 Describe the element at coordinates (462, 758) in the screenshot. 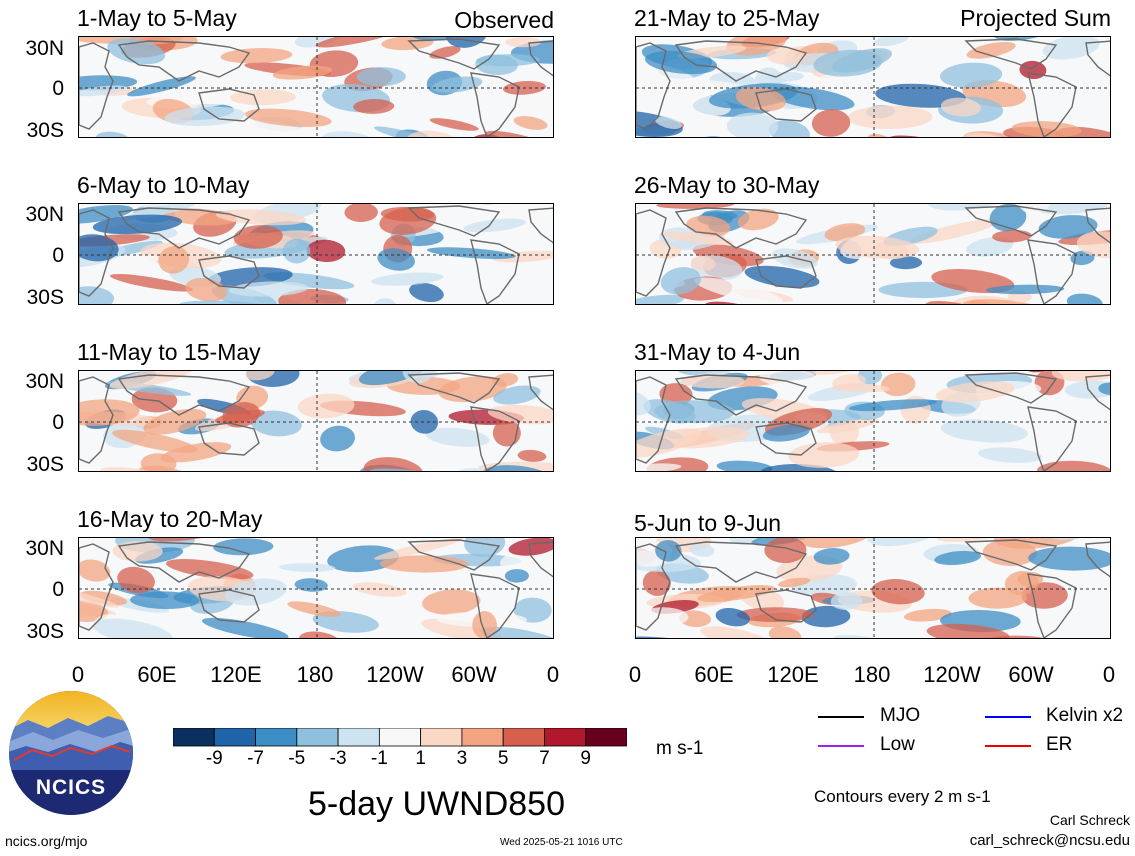

I see `colorbar-label: 3` at that location.